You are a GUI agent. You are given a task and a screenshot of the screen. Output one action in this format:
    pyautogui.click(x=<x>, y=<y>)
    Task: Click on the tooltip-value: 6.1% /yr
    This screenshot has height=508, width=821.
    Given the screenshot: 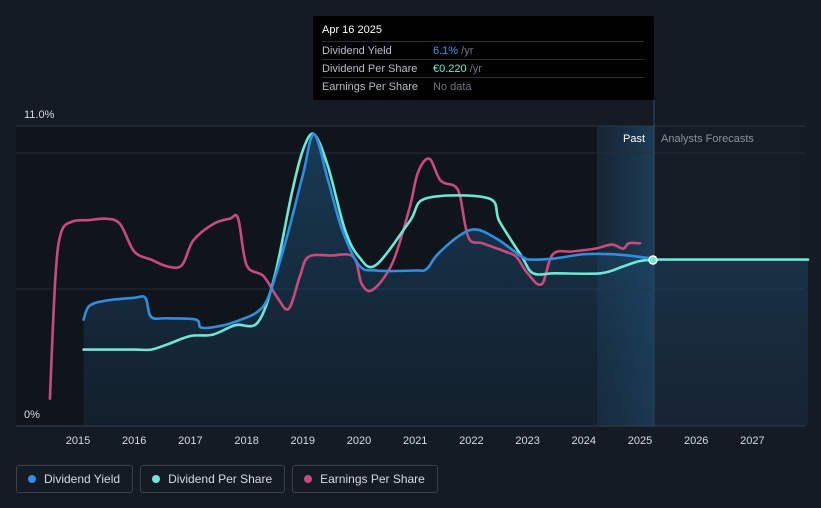 What is the action you would take?
    pyautogui.click(x=453, y=51)
    